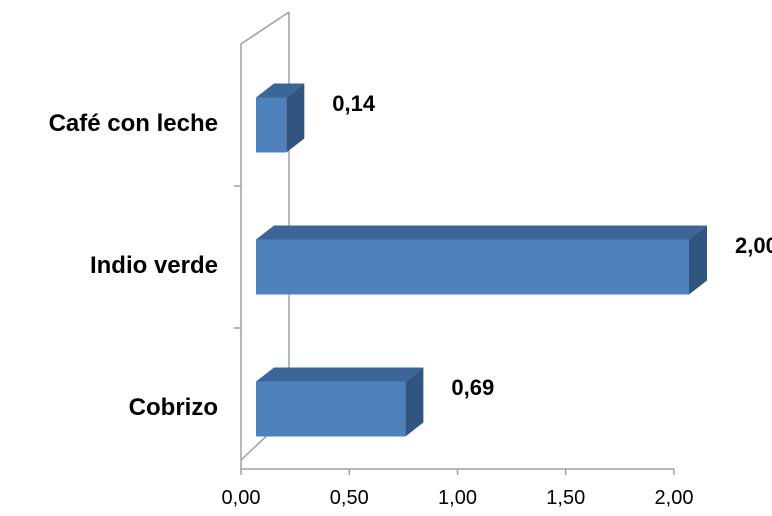 This screenshot has width=772, height=516. I want to click on x-tick-label: 2,00, so click(674, 498).